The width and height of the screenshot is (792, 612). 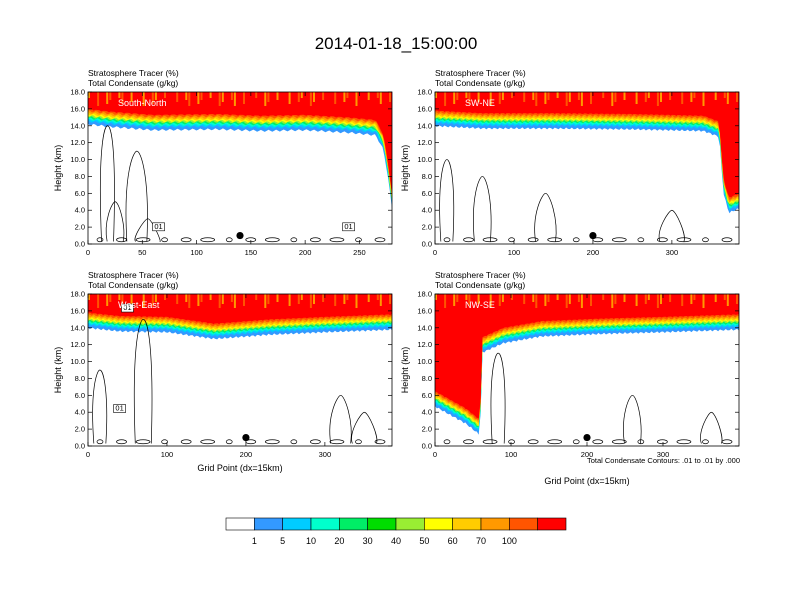 What do you see at coordinates (119, 408) in the screenshot?
I see `contour-tag-label: 01` at bounding box center [119, 408].